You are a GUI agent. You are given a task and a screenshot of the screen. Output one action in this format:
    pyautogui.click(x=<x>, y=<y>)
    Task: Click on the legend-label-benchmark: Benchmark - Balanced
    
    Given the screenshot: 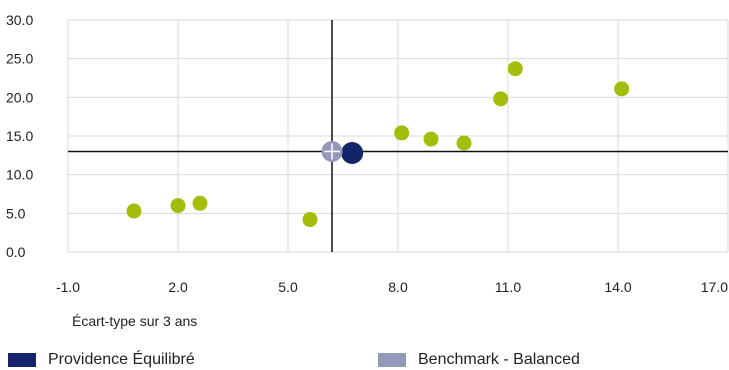 What is the action you would take?
    pyautogui.click(x=499, y=359)
    